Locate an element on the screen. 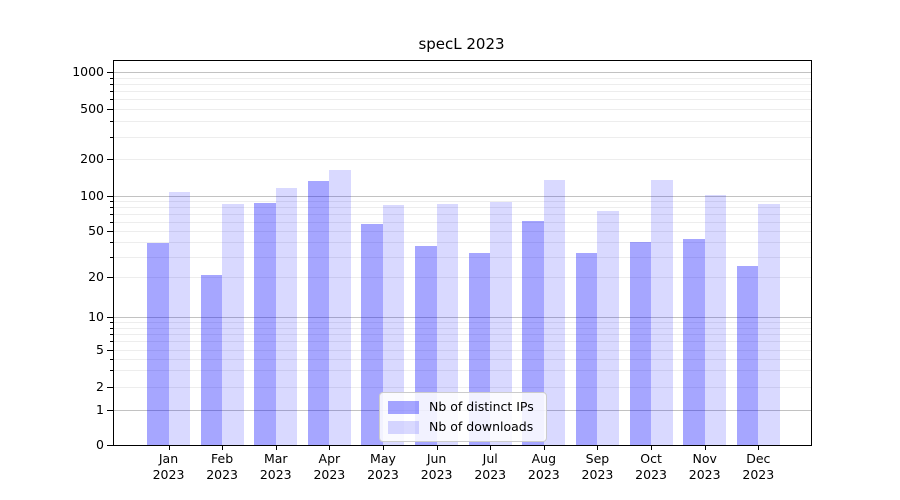 Image resolution: width=900 pixels, height=500 pixels. bar-downloads-jul is located at coordinates (501, 323).